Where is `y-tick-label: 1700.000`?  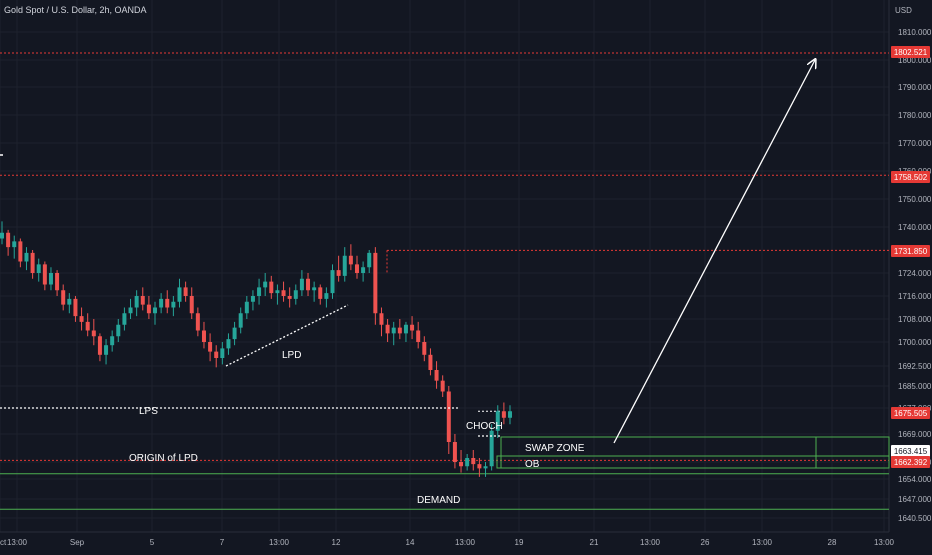
y-tick-label: 1700.000 is located at coordinates (915, 342).